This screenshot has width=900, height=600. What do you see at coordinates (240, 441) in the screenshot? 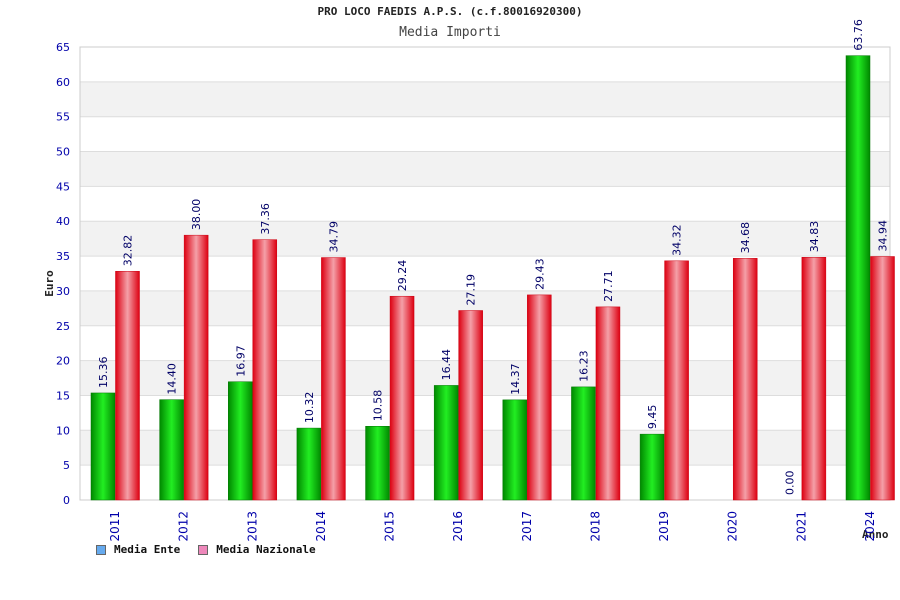
I see `bar-media-ente-2013` at bounding box center [240, 441].